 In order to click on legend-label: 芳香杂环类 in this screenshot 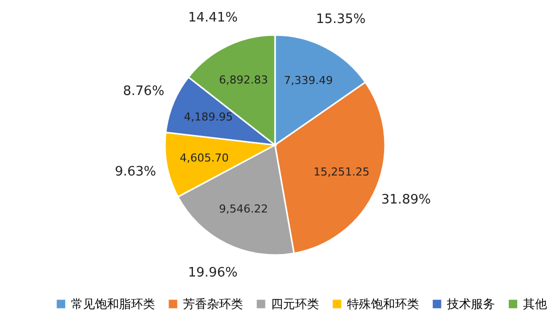, I will do `click(213, 304)`.